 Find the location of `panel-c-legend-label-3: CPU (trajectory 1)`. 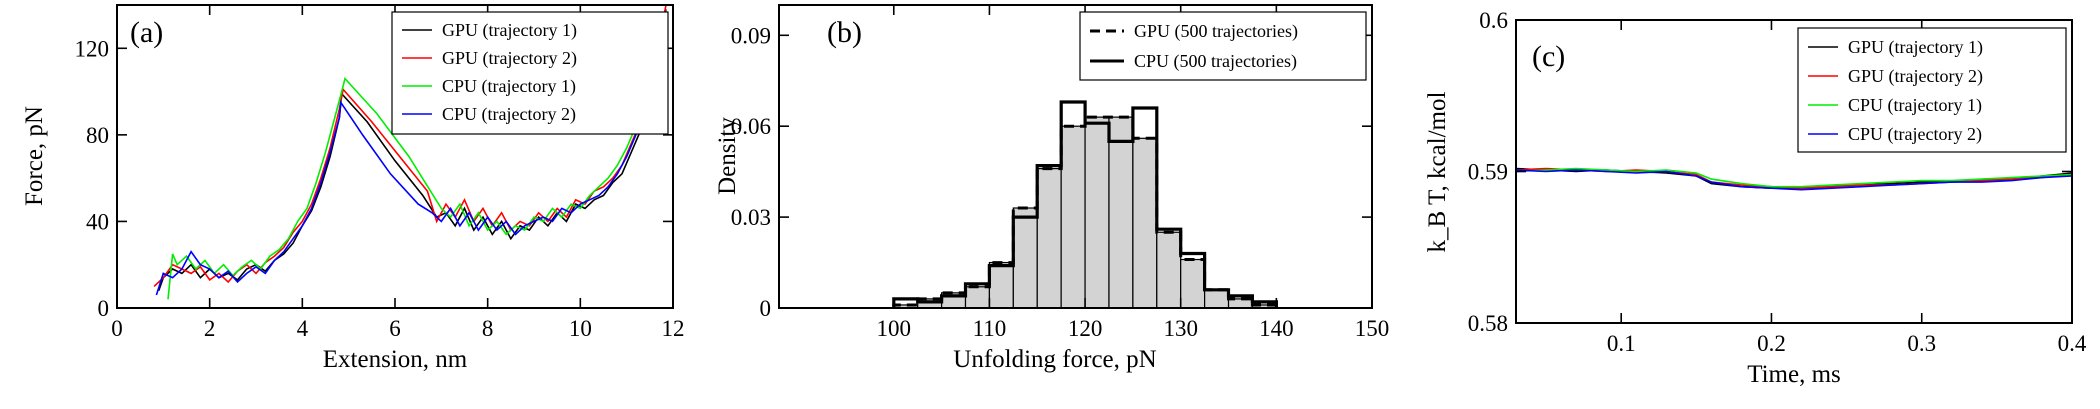

panel-c-legend-label-3: CPU (trajectory 1) is located at coordinates (1915, 105).